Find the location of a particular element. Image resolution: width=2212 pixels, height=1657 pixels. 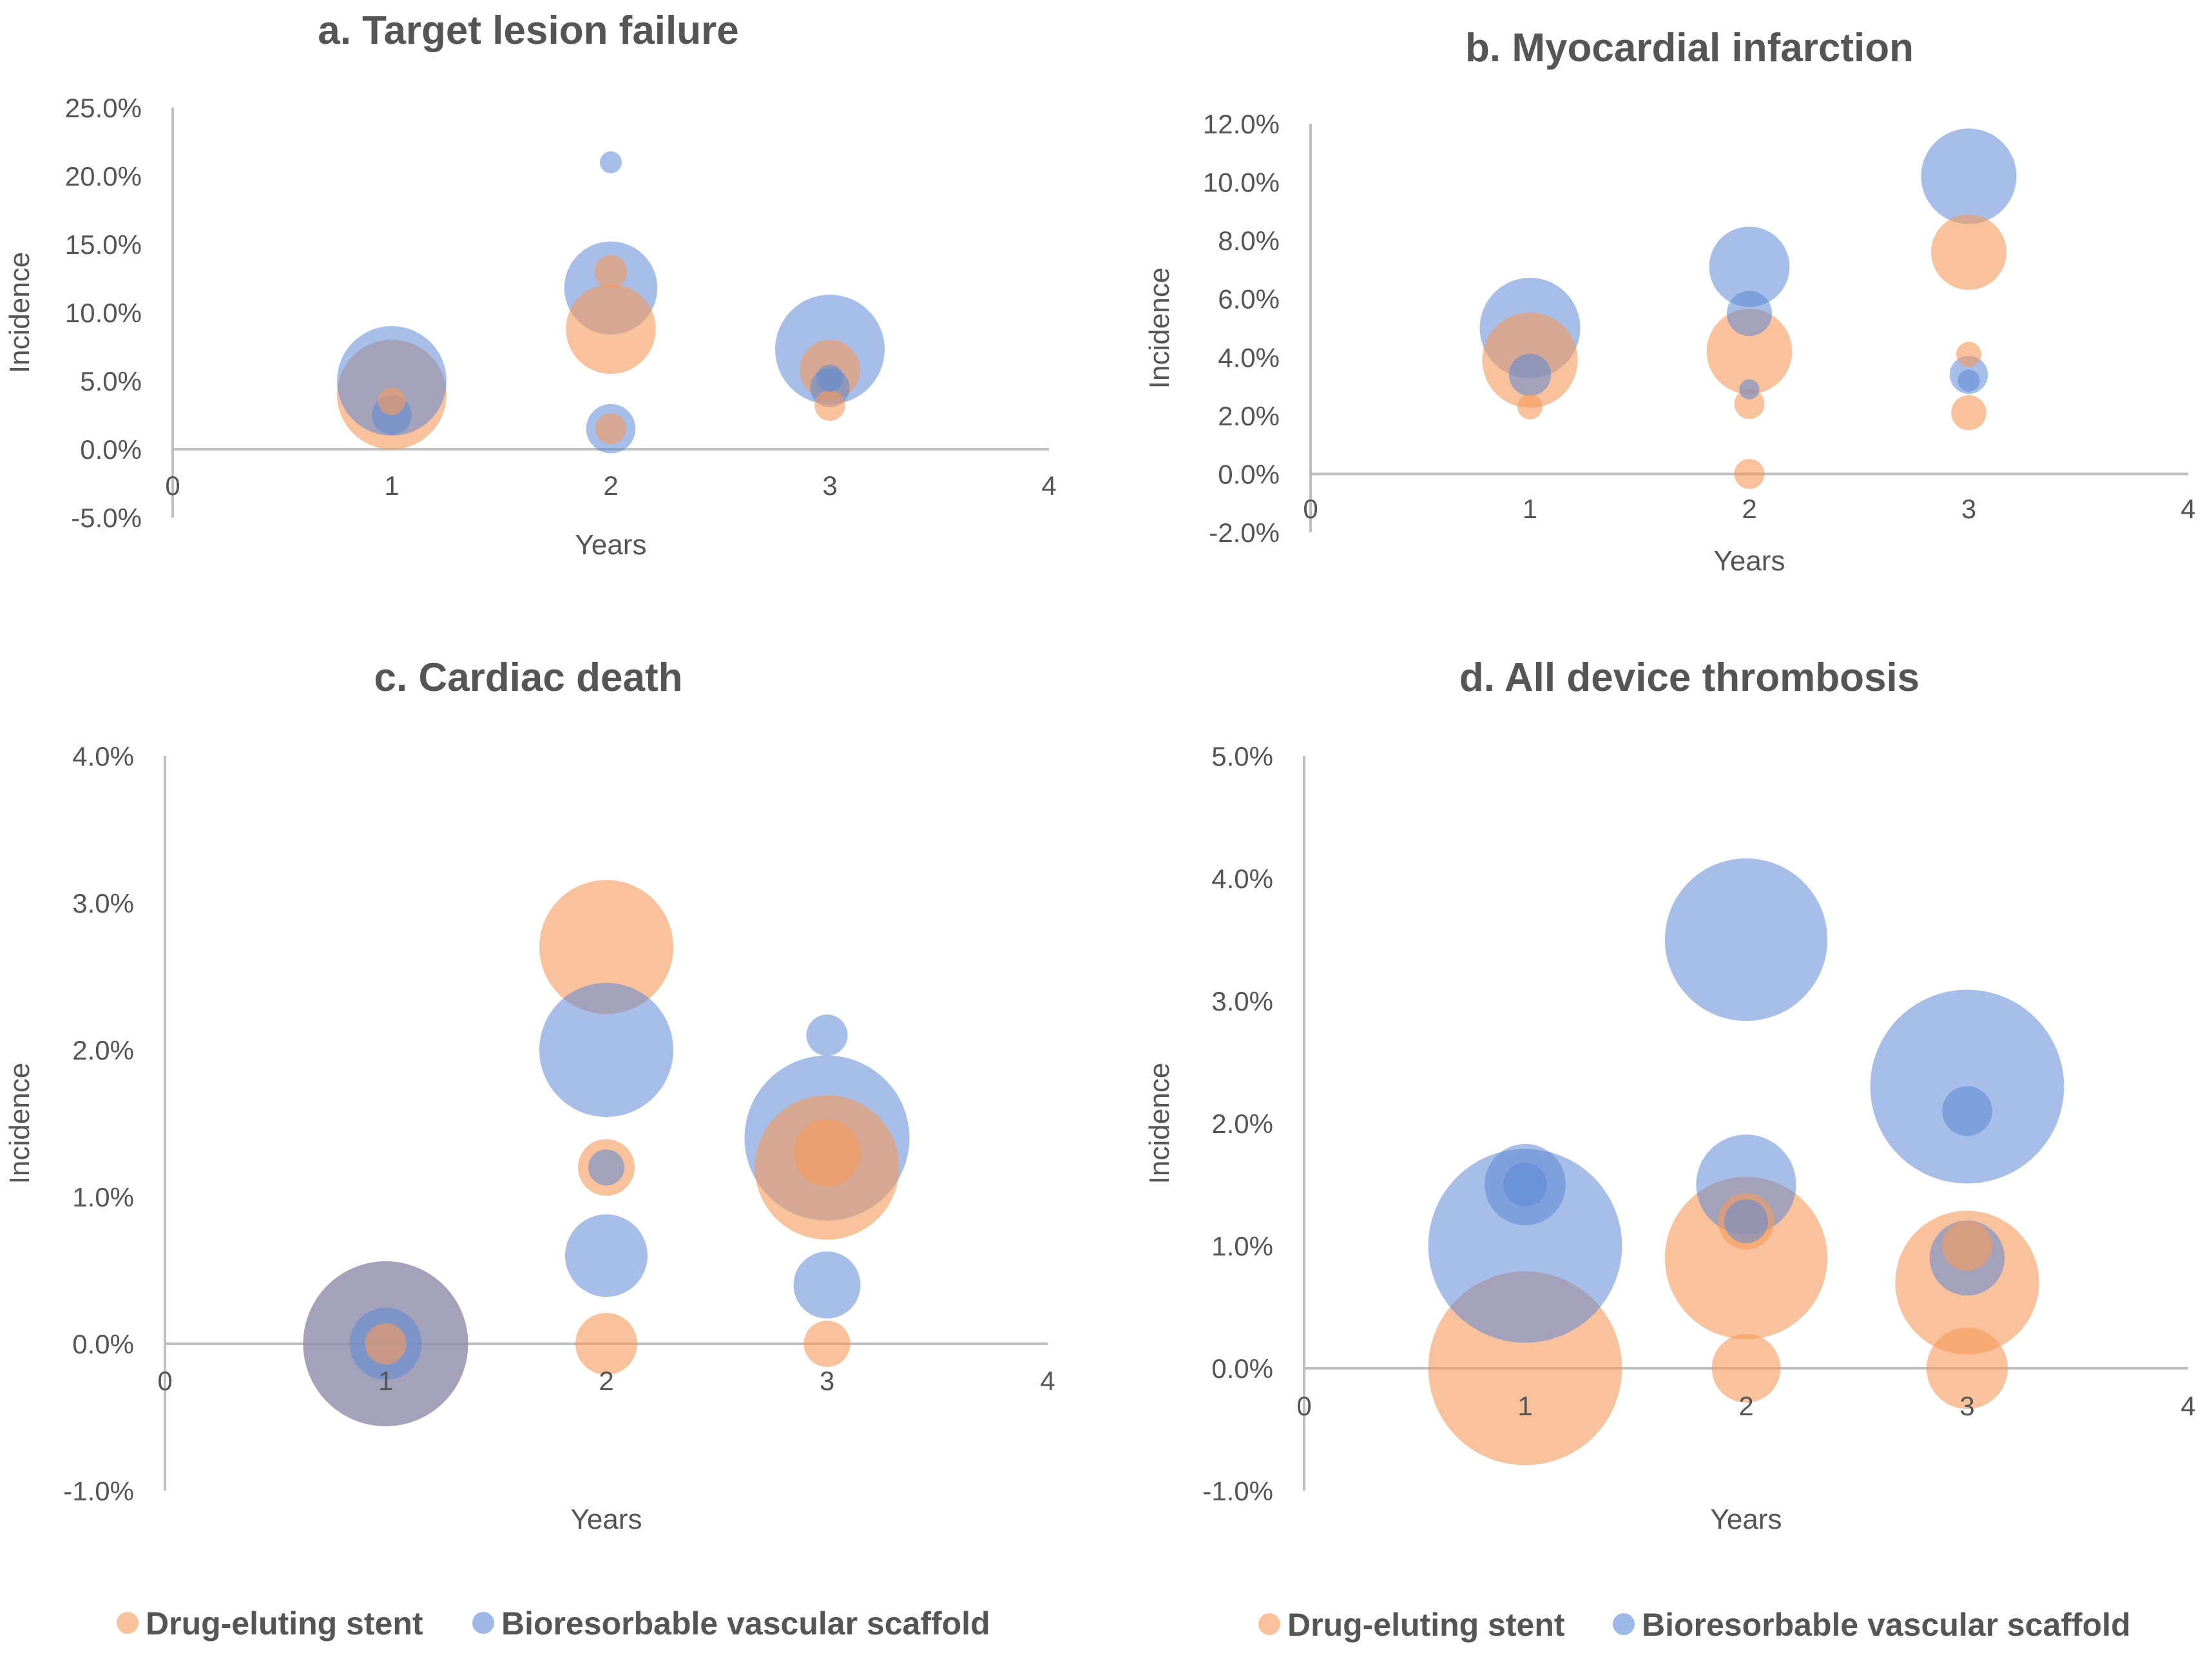

chart-title: b. Myocardial infarction is located at coordinates (1689, 48).